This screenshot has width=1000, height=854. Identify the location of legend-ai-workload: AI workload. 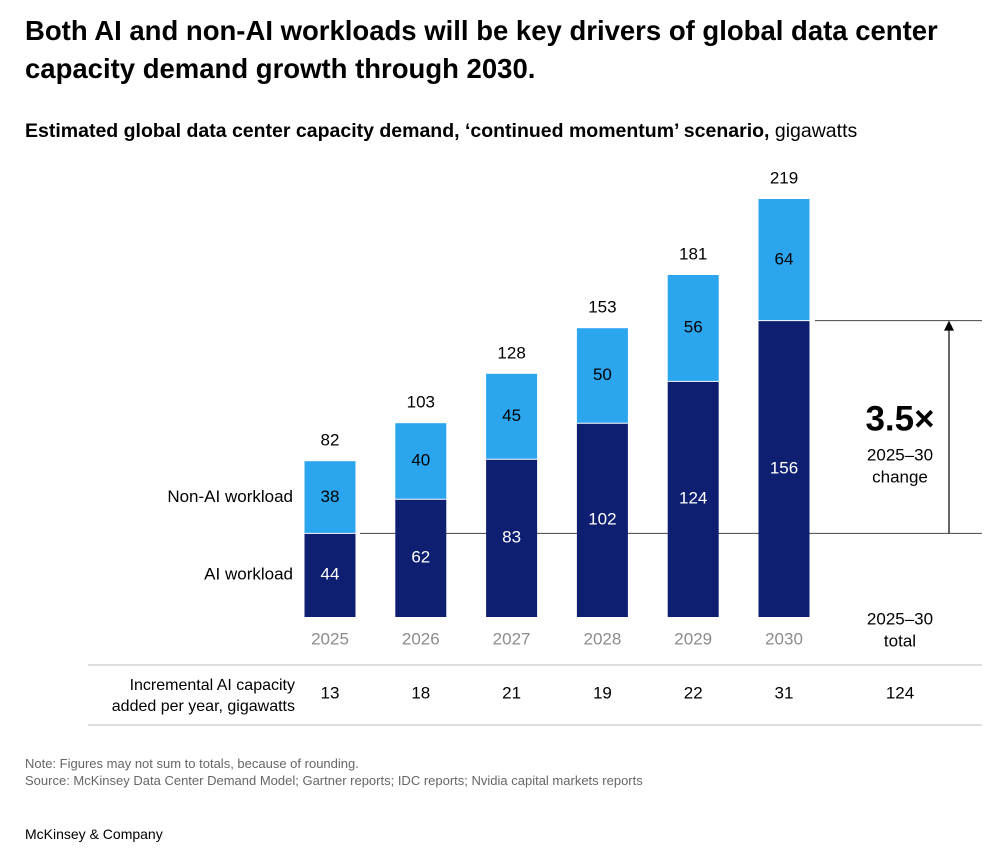
(248, 574).